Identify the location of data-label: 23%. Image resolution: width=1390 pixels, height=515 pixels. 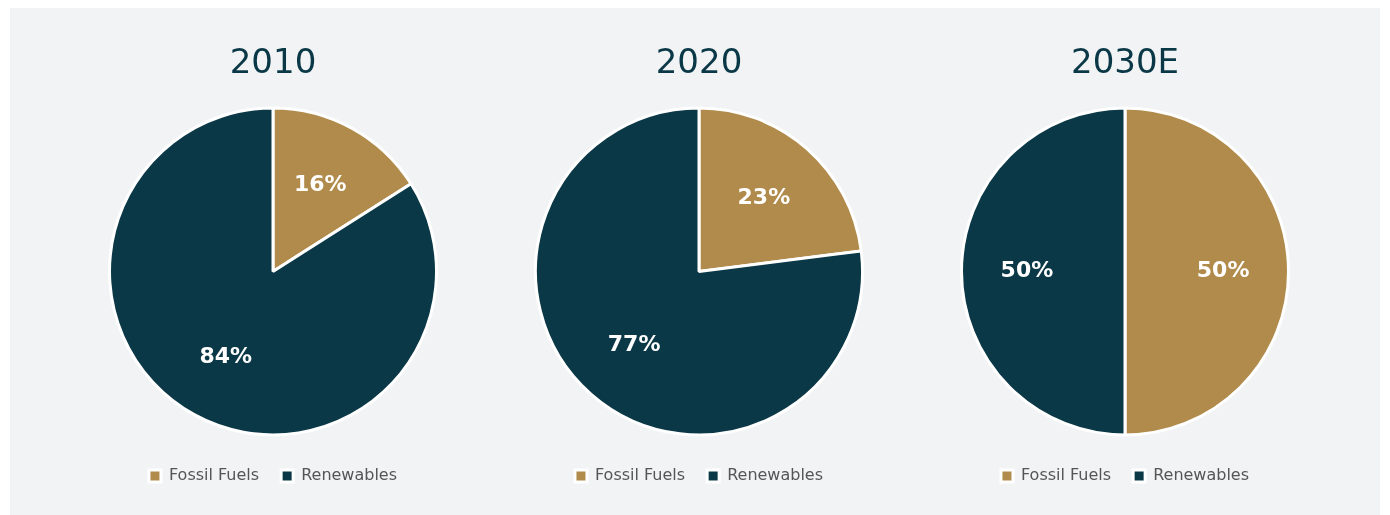
(764, 196).